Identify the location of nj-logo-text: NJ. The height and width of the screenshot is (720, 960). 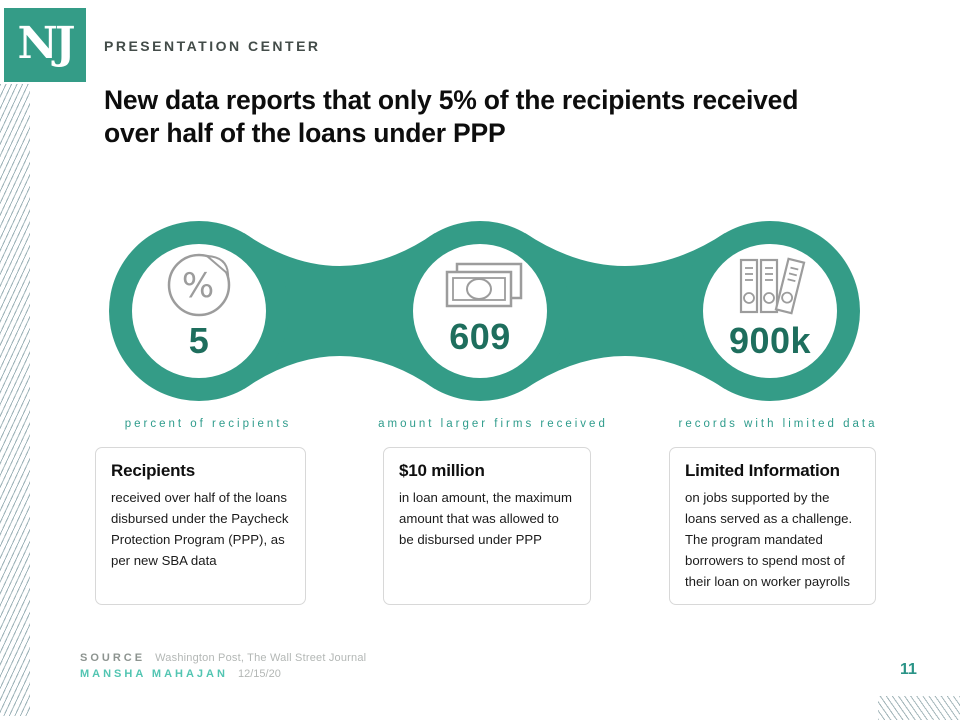
(46, 43).